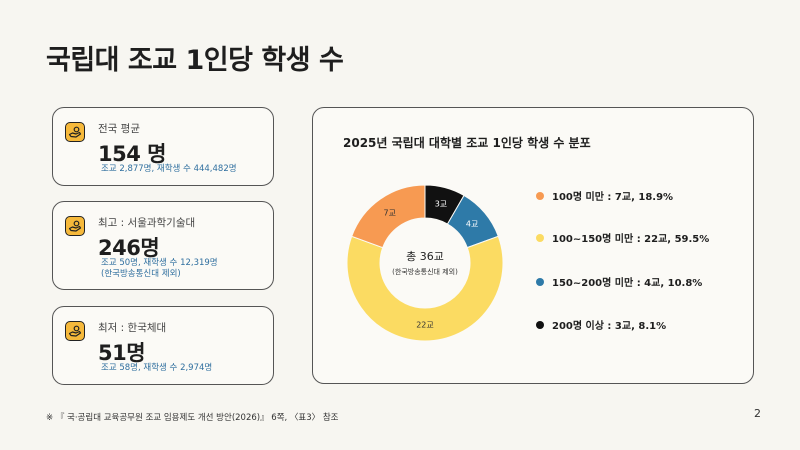  I want to click on slice-label: 7교, so click(389, 213).